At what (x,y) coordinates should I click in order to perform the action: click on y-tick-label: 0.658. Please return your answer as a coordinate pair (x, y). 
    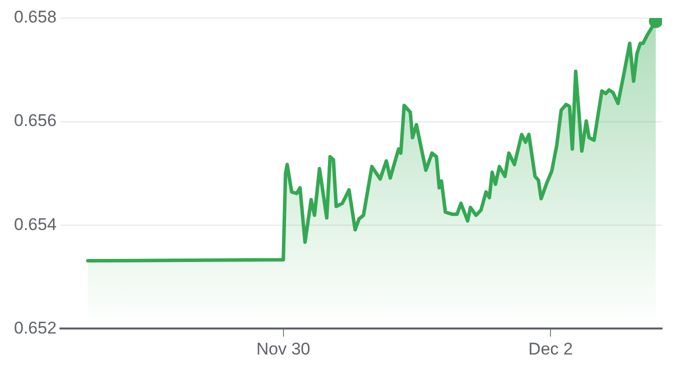
    Looking at the image, I should click on (35, 17).